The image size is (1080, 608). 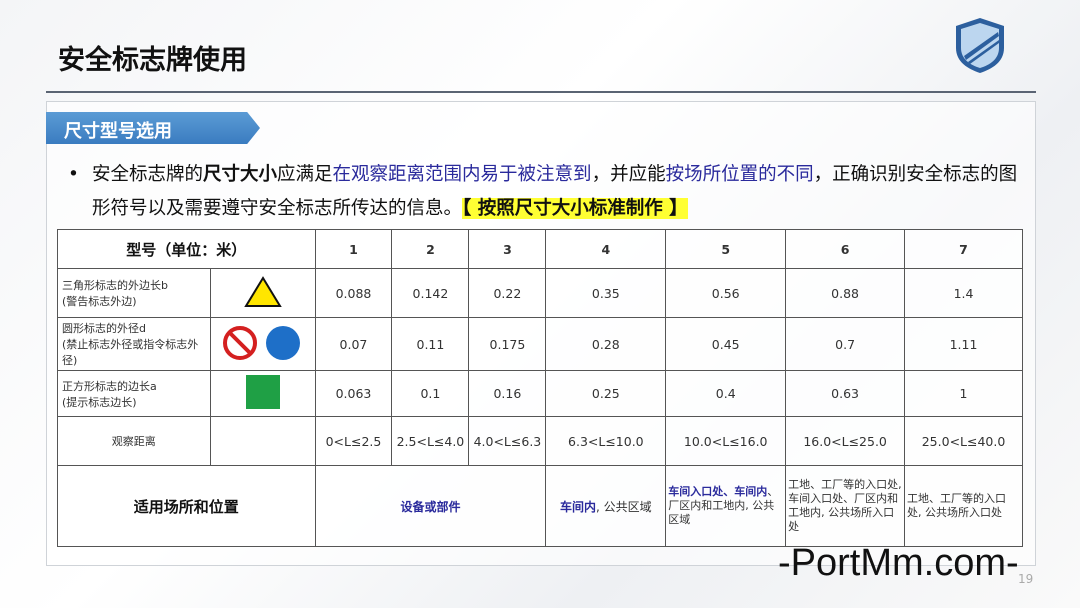 I want to click on row-sublabel: (警告标志外边), so click(x=99, y=301).